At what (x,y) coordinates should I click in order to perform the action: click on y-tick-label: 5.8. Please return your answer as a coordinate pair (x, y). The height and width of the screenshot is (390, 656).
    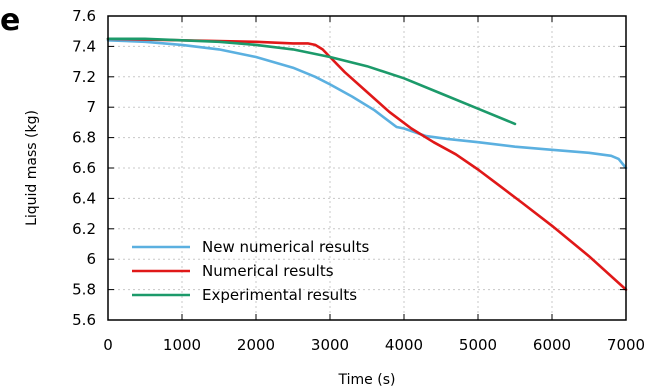
    Looking at the image, I should click on (84, 290).